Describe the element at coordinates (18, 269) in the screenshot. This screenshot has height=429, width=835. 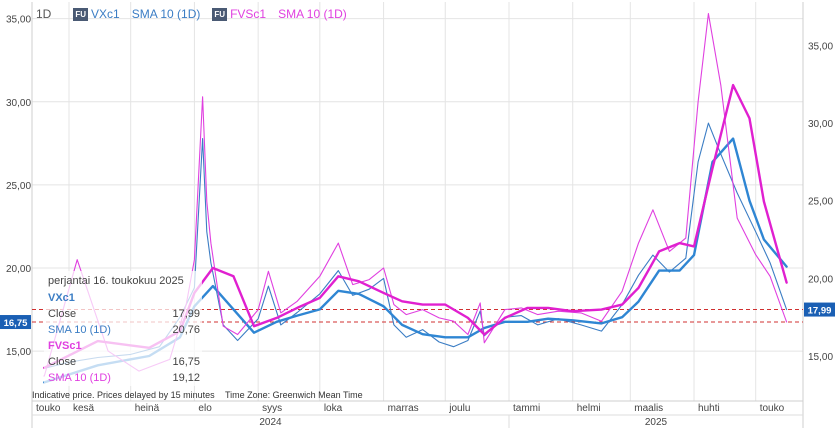
I see `left-axis-tick-label: 20,00` at that location.